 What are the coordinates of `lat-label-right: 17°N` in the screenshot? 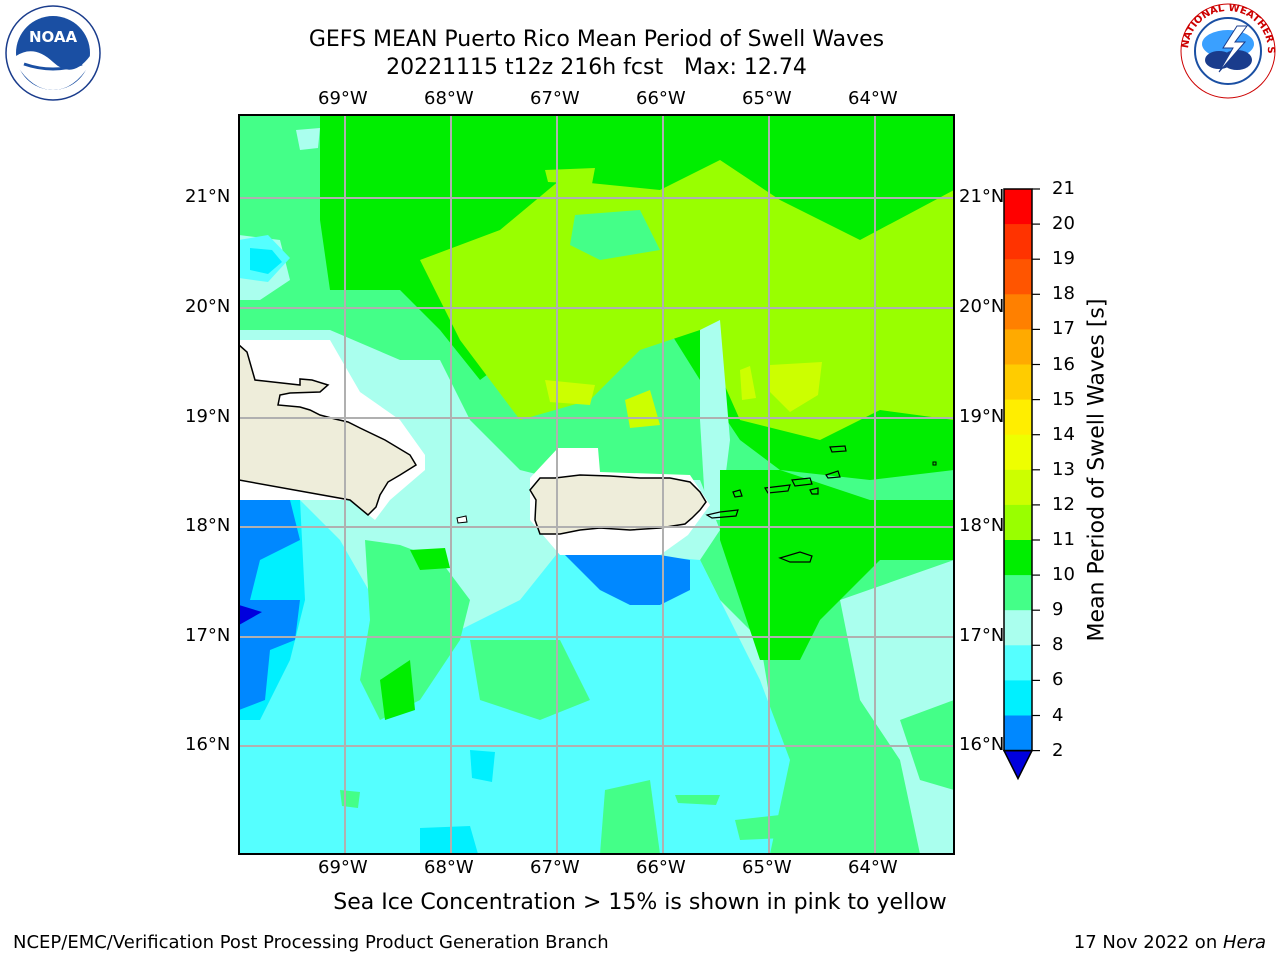 It's located at (982, 635).